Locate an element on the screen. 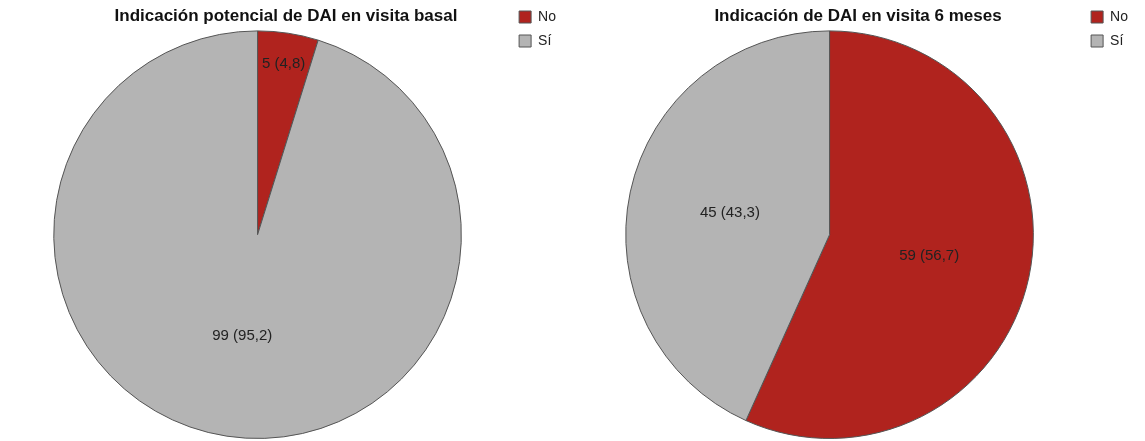 This screenshot has width=1145, height=441. chart-title: Indicación de DAI en visita 6 meses is located at coordinates (858, 15).